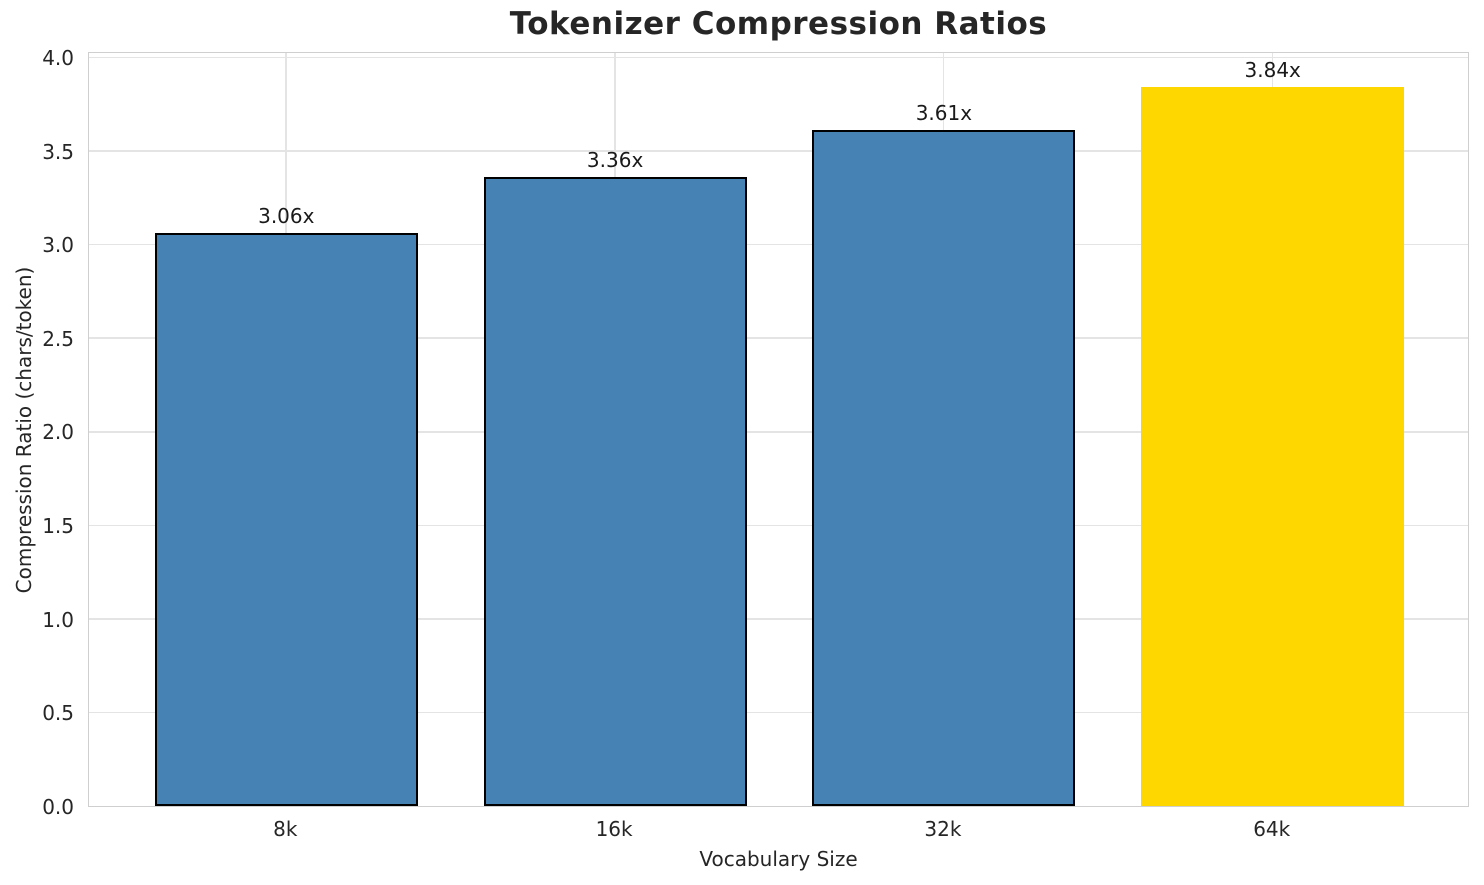  I want to click on bar-value-label-16k: 3.36x, so click(615, 159).